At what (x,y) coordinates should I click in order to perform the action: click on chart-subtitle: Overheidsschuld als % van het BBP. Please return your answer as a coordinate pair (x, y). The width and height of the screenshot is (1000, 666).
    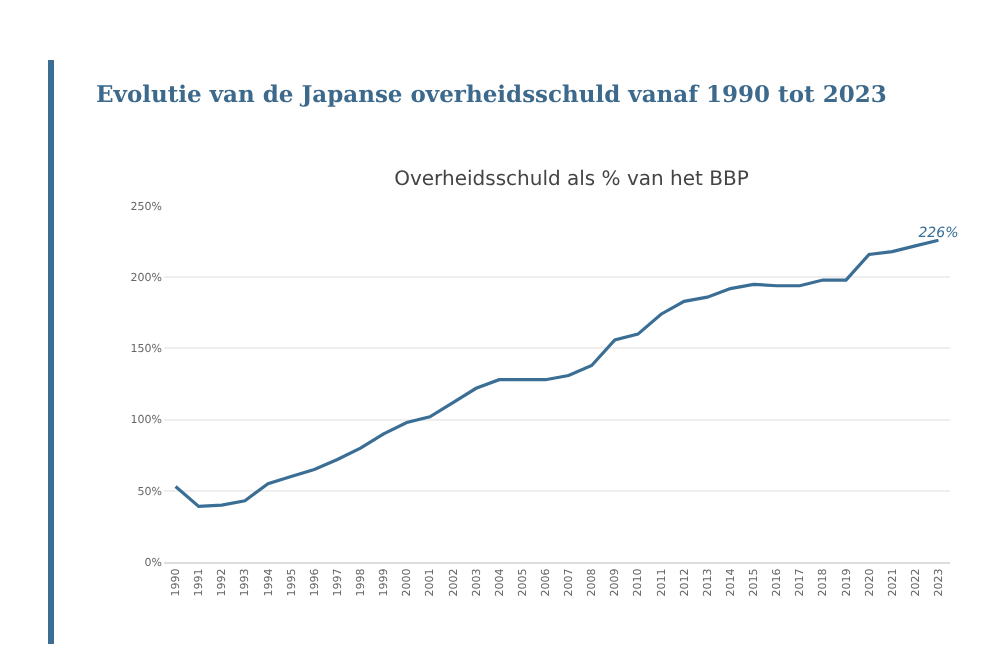
    Looking at the image, I should click on (571, 179).